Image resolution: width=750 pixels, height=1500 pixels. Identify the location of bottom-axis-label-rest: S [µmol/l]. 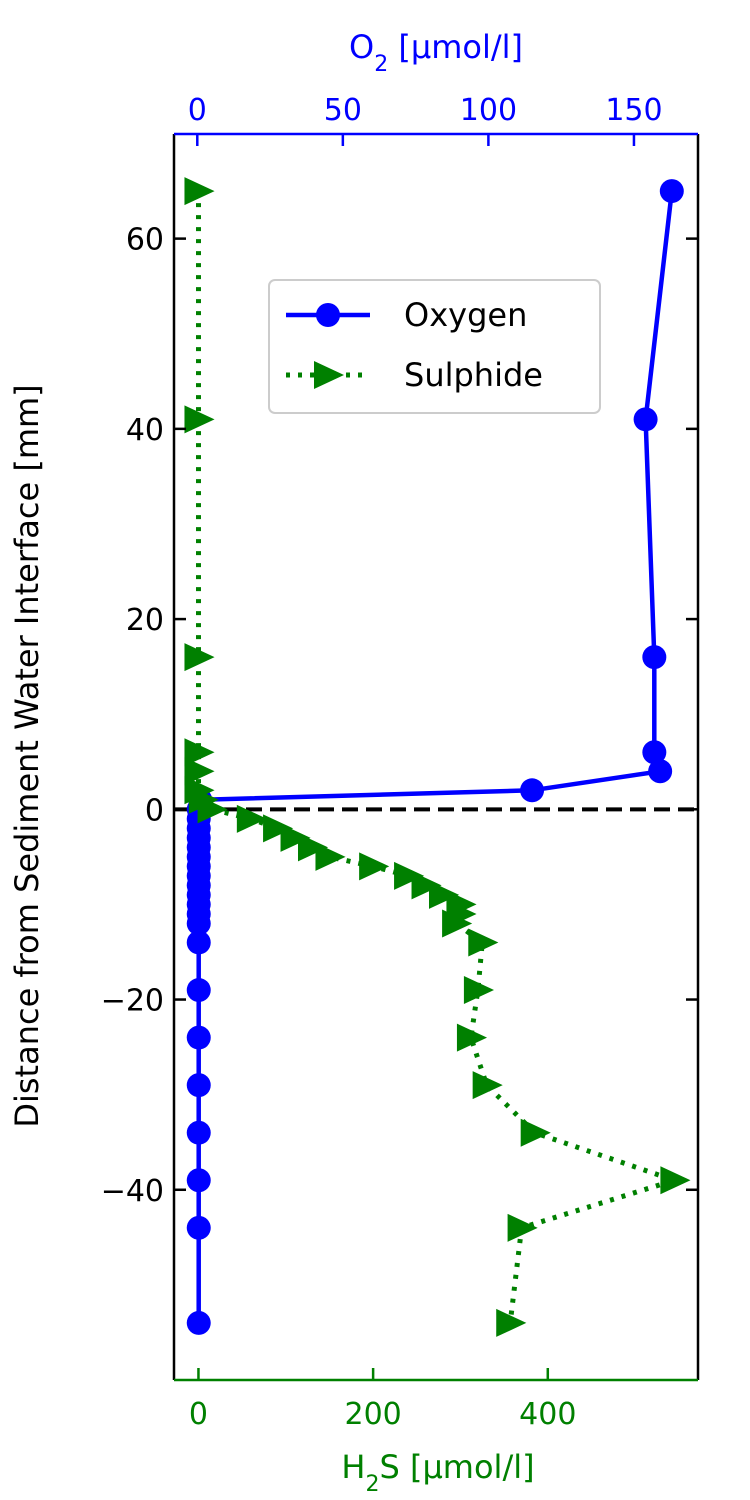
(456, 1467).